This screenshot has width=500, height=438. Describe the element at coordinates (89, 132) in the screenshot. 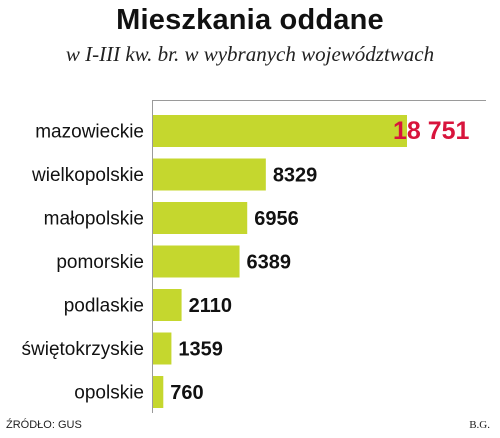

I see `category-label-0: mazowieckie` at that location.